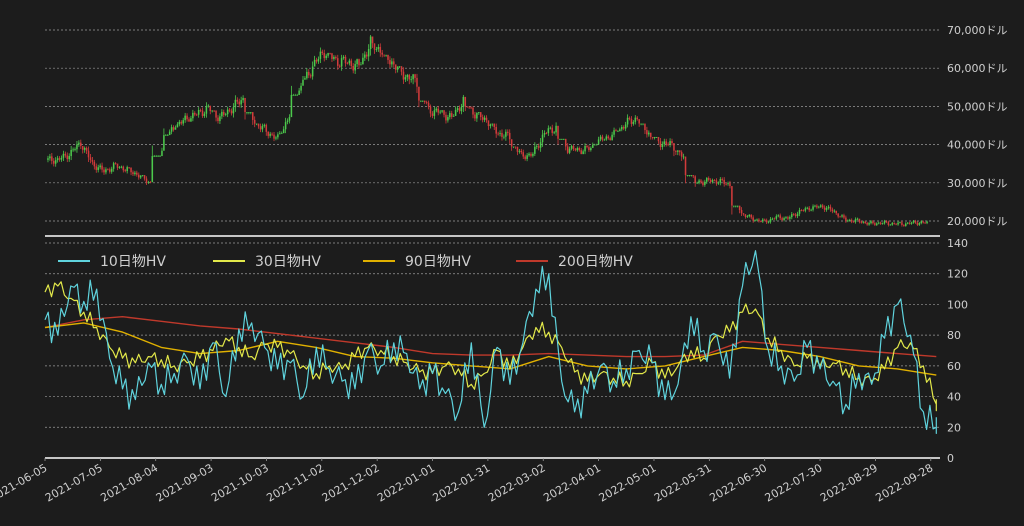  What do you see at coordinates (345, 262) in the screenshot?
I see `hv-legend: 10日物HV 30日物HV 90日物HV 200日物HV` at bounding box center [345, 262].